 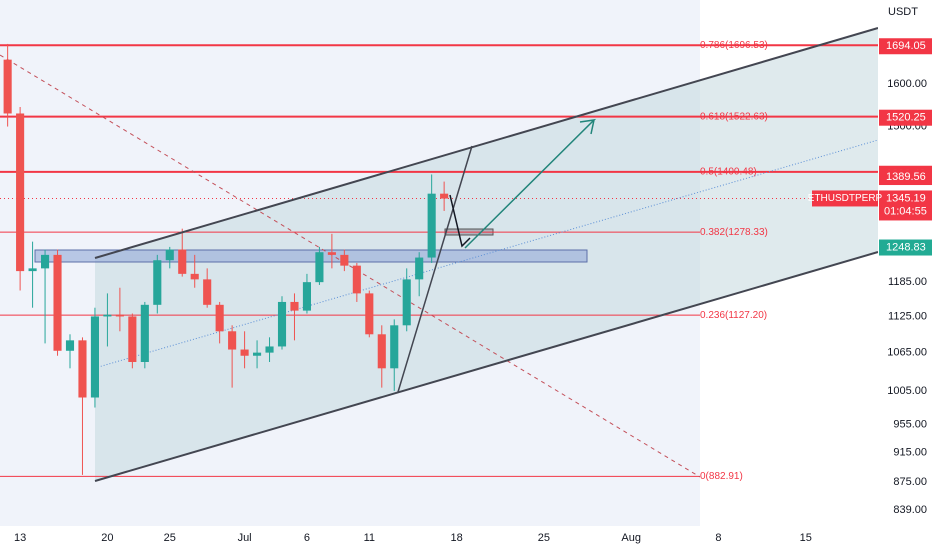 I want to click on y-tick-label: 1005.00, so click(x=907, y=391).